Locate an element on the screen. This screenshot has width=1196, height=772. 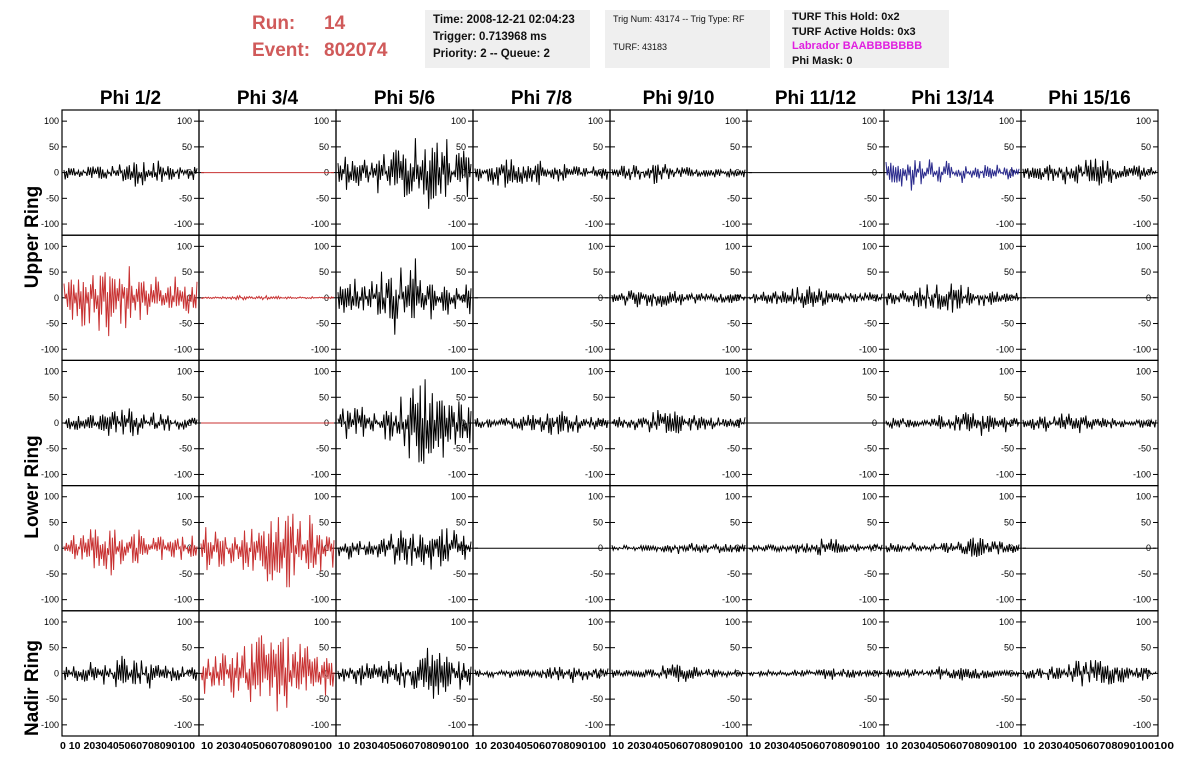
trig-num-line: Trig Num: 43174 -- Trig Type: RF is located at coordinates (679, 19).